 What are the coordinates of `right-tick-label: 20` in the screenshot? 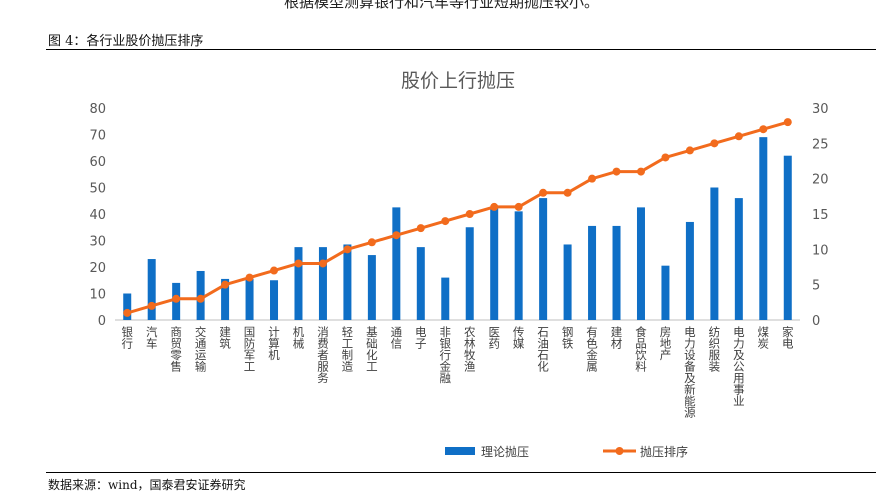 It's located at (820, 180).